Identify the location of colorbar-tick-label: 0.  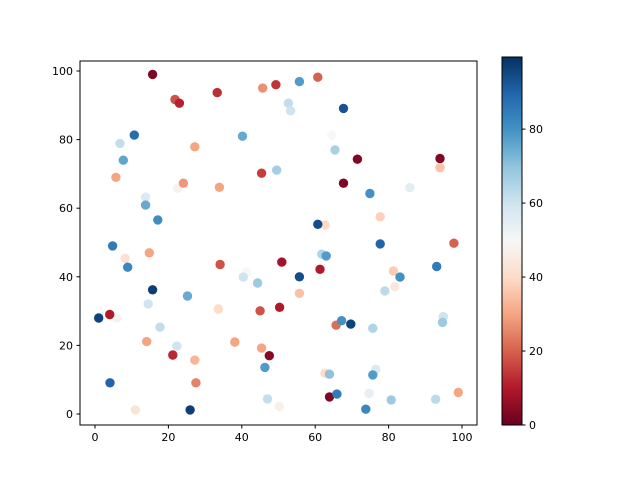
(532, 425).